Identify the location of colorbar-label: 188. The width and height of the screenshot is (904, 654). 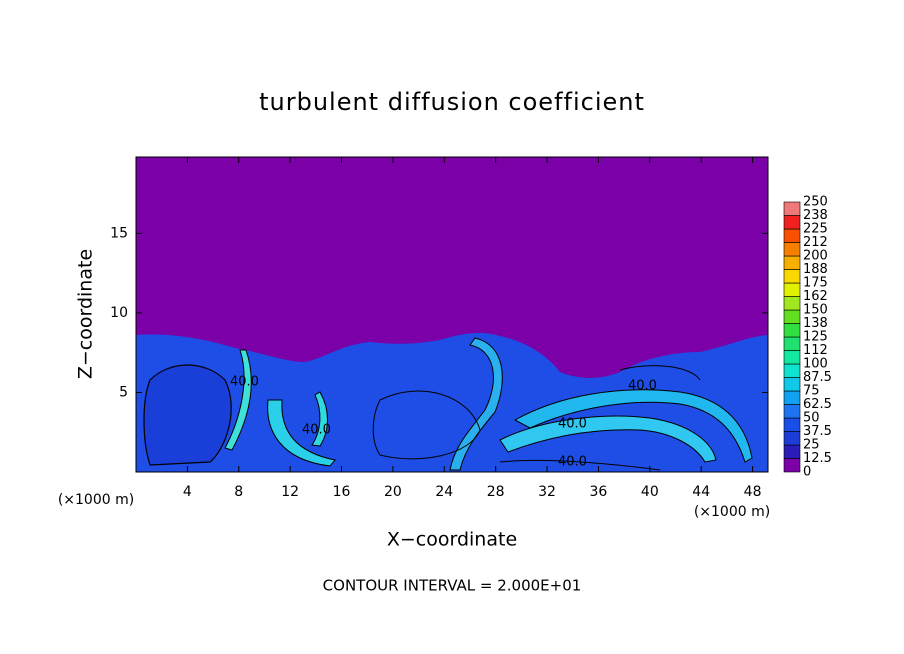
(815, 269).